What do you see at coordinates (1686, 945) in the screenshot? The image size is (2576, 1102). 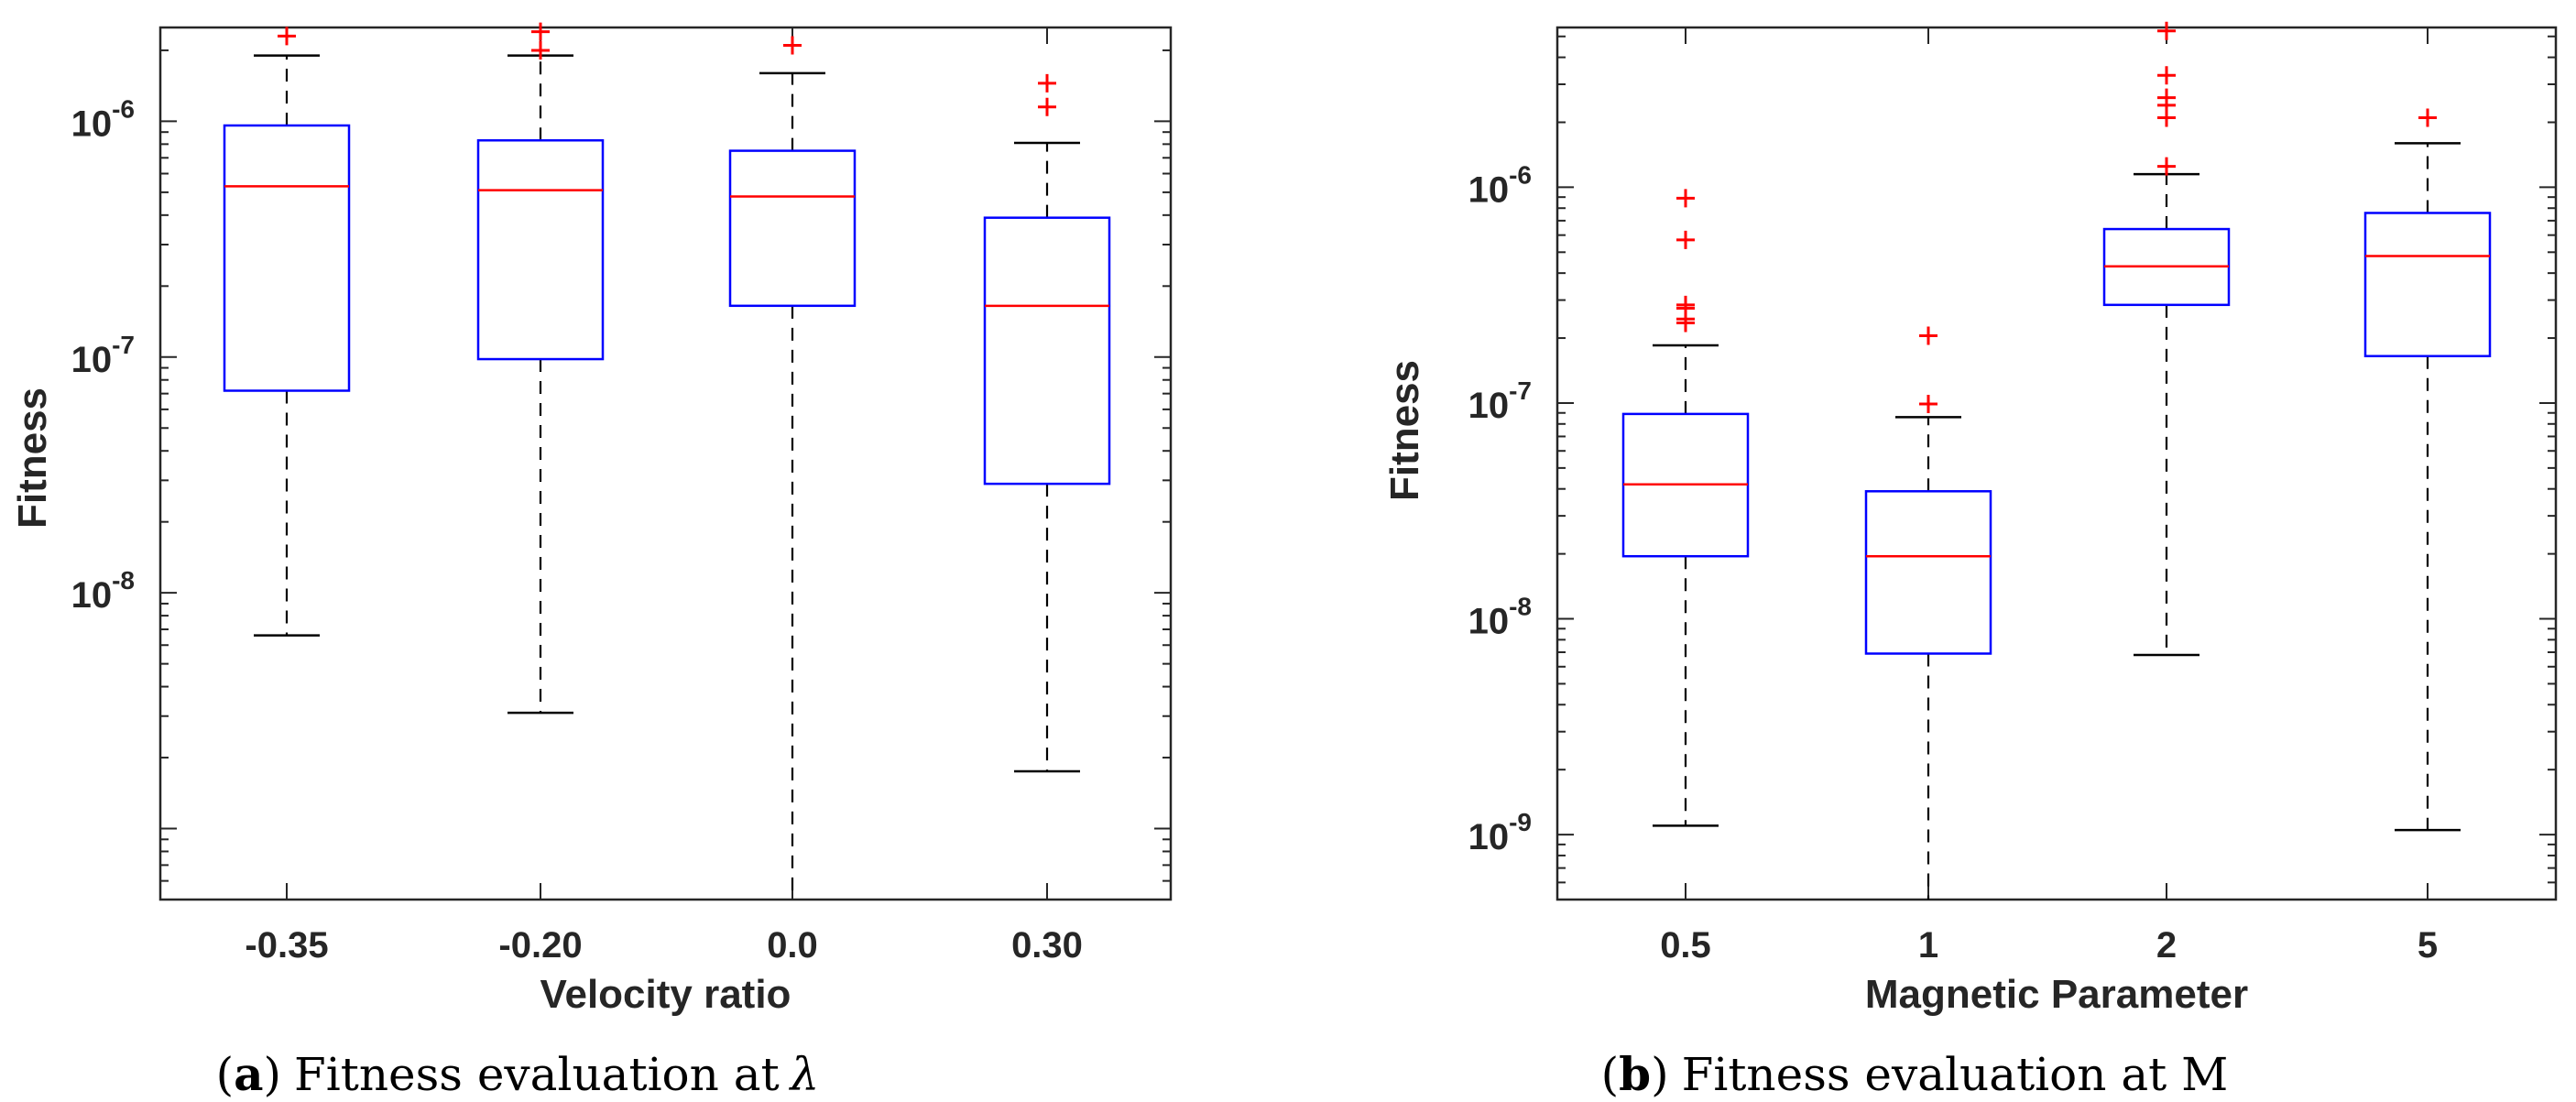 I see `panel-b-x-tick-label: 0.5` at bounding box center [1686, 945].